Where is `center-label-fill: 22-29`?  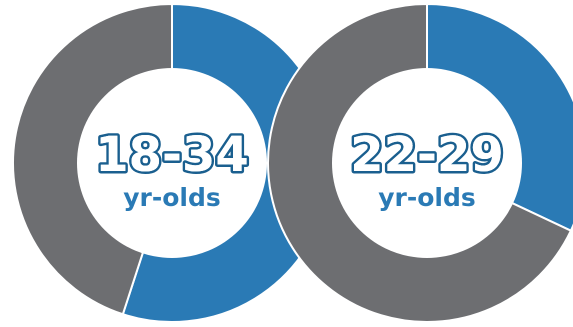
center-label-fill: 22-29 is located at coordinates (427, 155).